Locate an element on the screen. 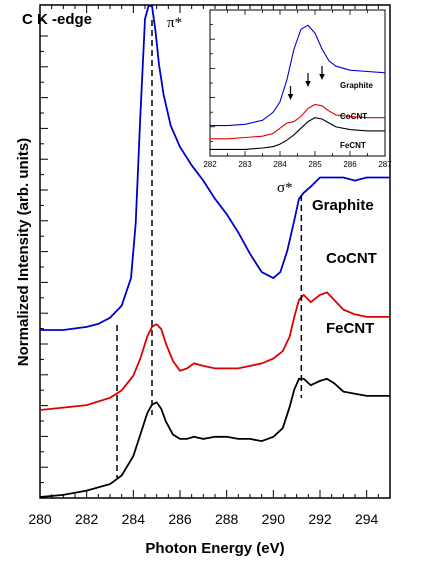  series-label-graphite: Graphite is located at coordinates (343, 205).